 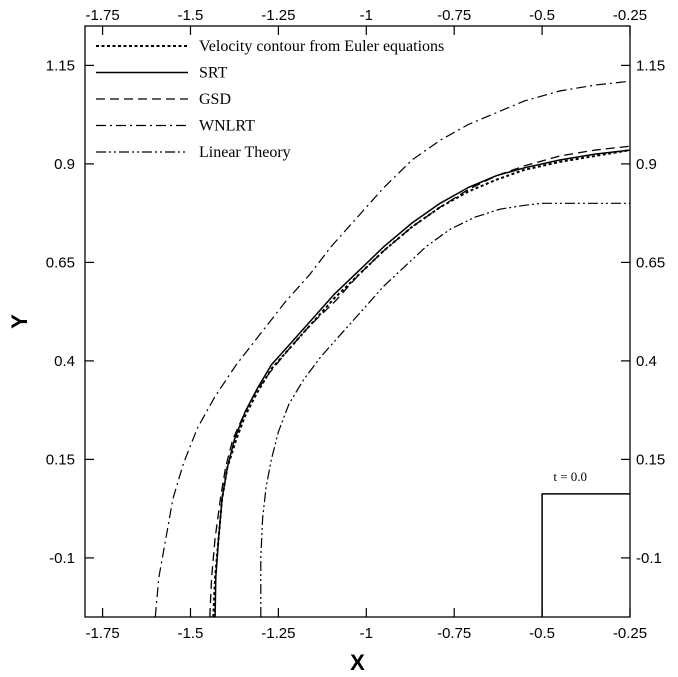 What do you see at coordinates (19, 321) in the screenshot?
I see `y-axis-title: Y` at bounding box center [19, 321].